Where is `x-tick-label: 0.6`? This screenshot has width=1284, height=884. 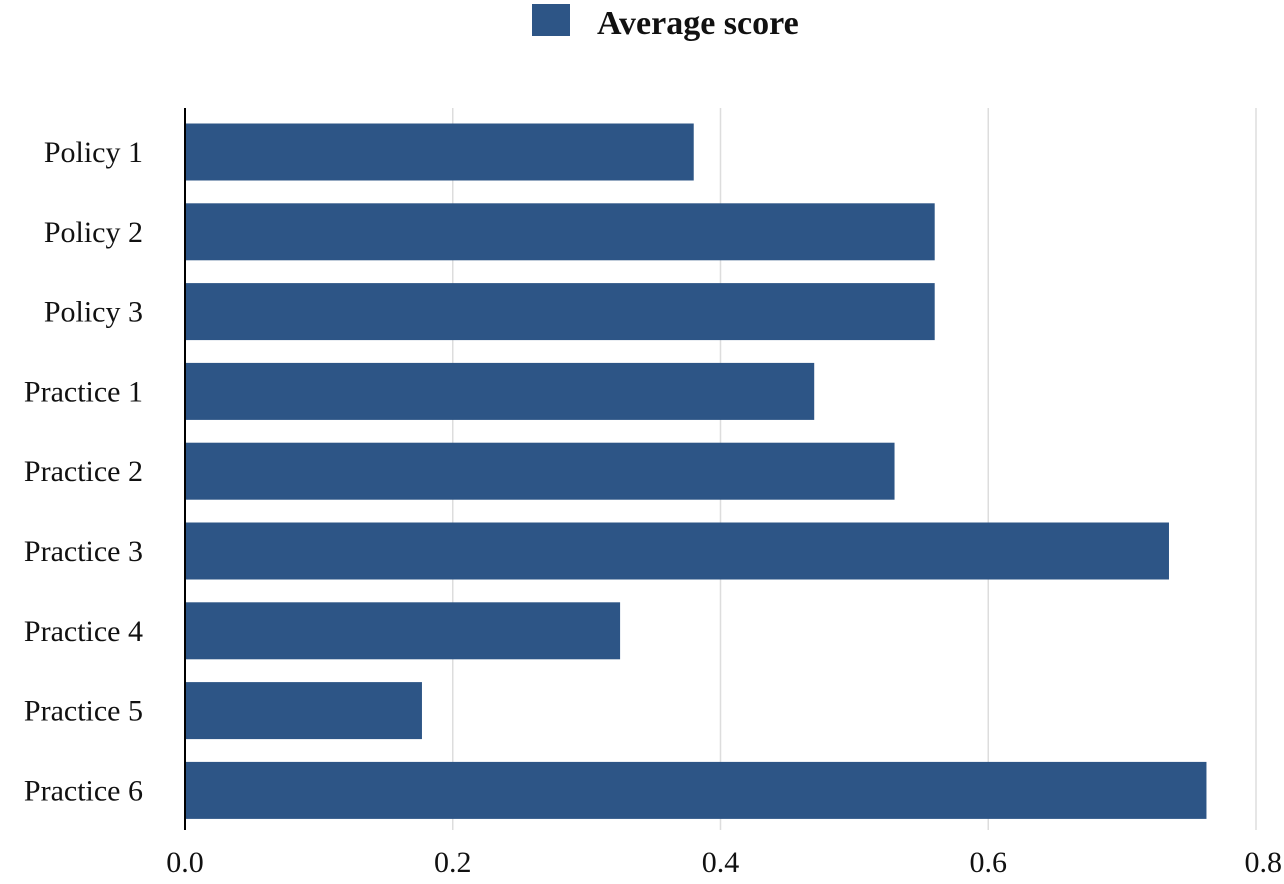
x-tick-label: 0.6 is located at coordinates (989, 862).